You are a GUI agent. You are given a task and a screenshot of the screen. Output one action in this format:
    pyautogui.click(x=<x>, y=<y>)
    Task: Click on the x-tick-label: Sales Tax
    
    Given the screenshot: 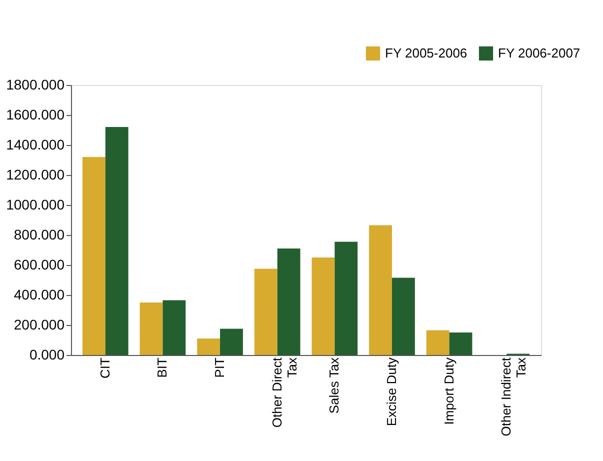 What is the action you would take?
    pyautogui.click(x=334, y=385)
    